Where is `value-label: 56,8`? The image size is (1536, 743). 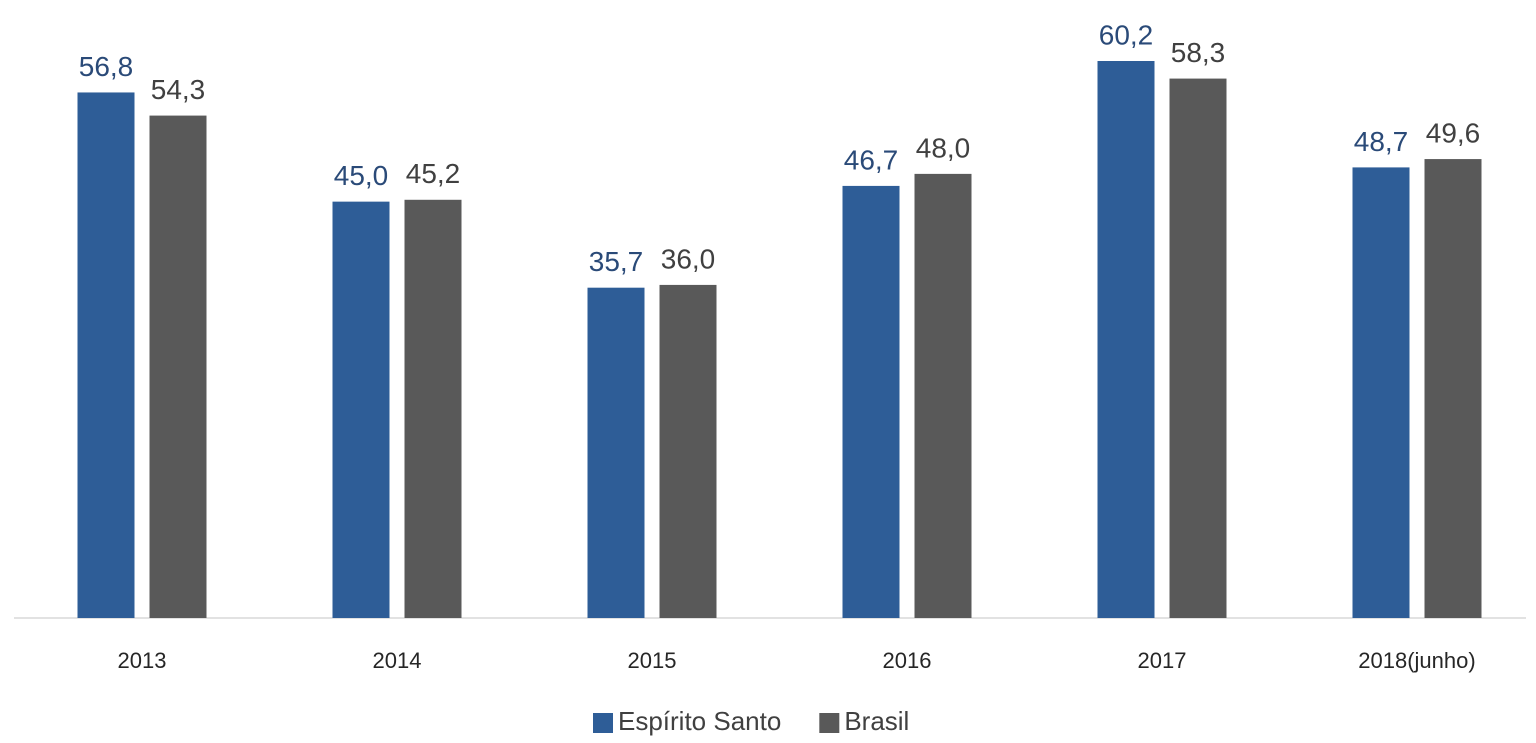
value-label: 56,8 is located at coordinates (106, 66).